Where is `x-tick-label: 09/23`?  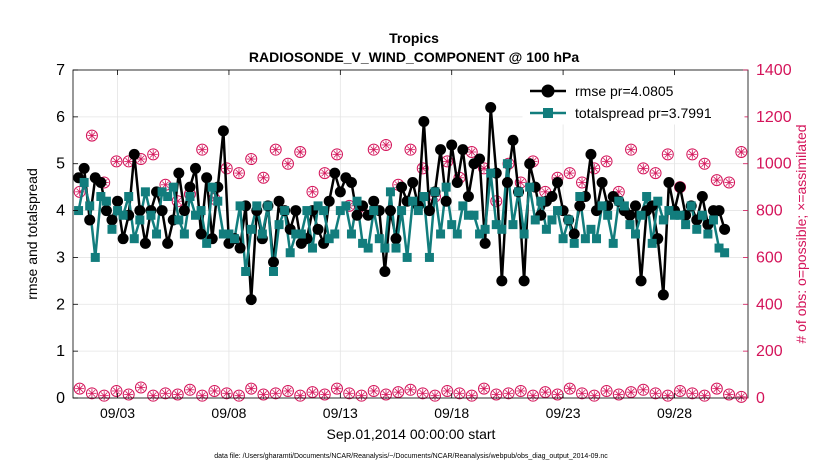
x-tick-label: 09/23 is located at coordinates (563, 413).